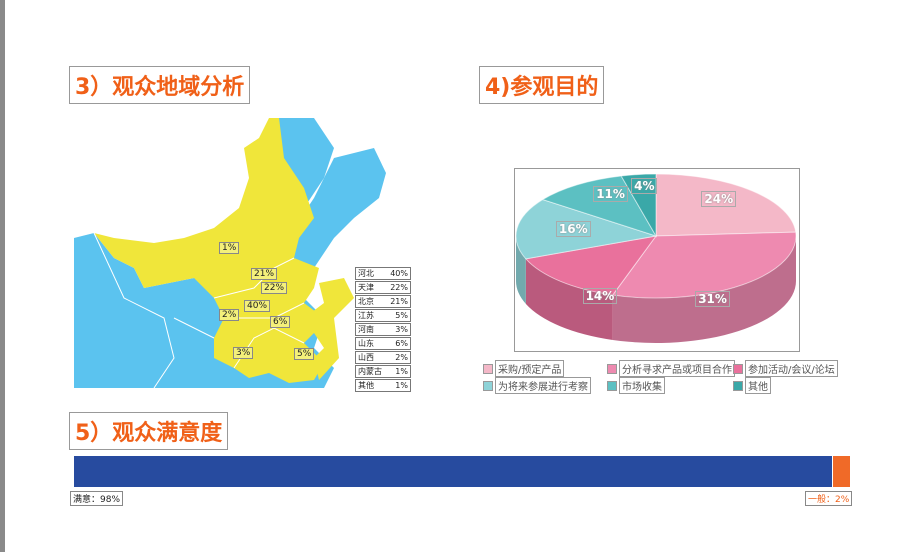  What do you see at coordinates (366, 287) in the screenshot?
I see `region-name: 天津` at bounding box center [366, 287].